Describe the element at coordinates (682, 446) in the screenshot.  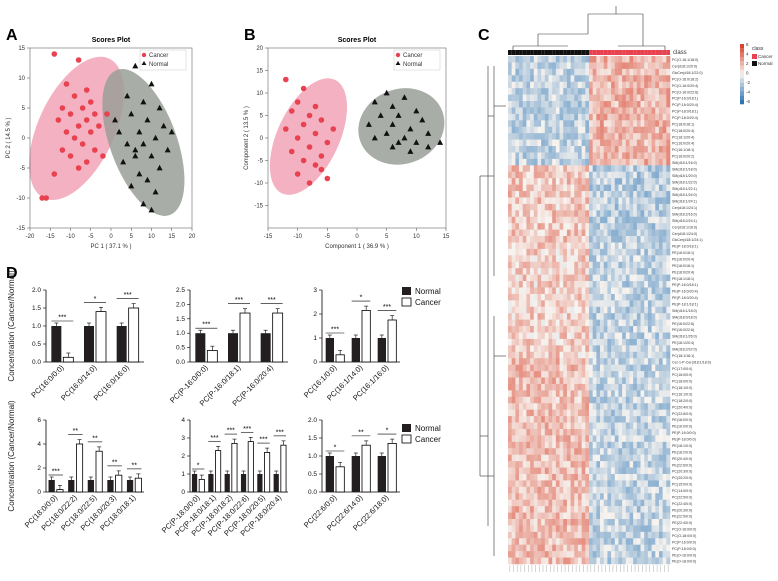
I see `heatmap-row-label: PE(18:1/0:0)` at that location.